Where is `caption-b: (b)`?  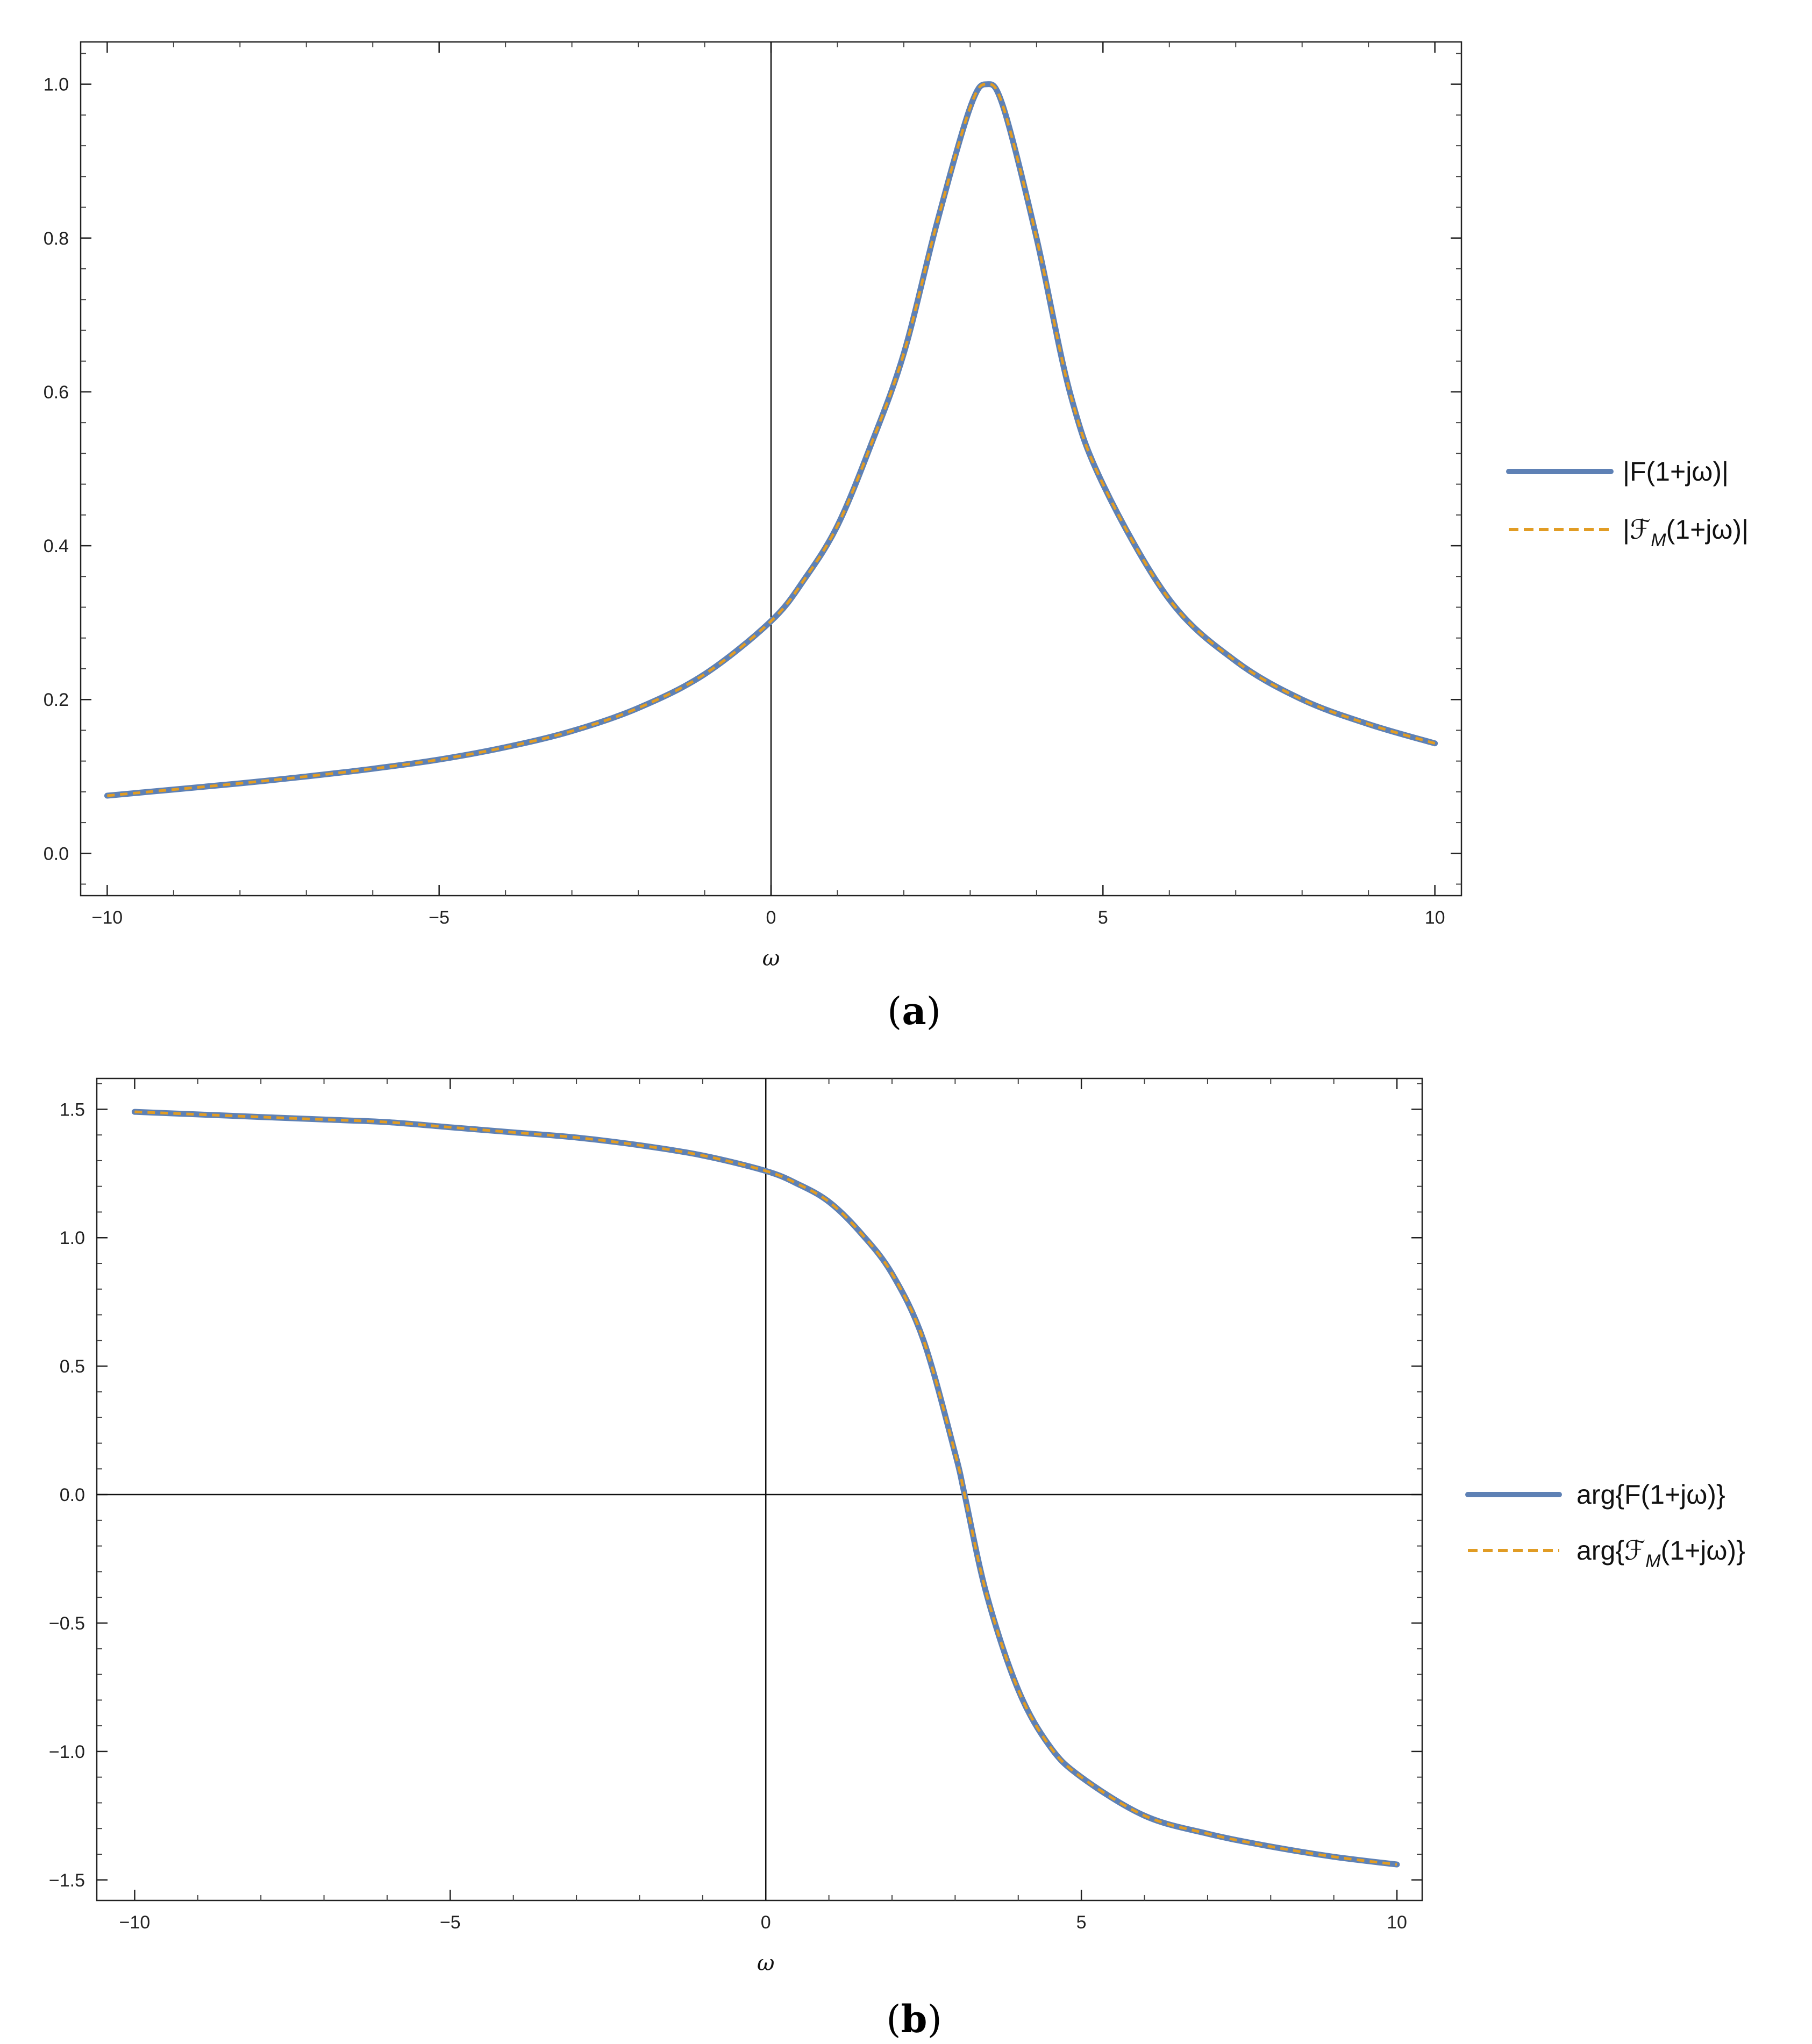 caption-b: (b) is located at coordinates (914, 2019).